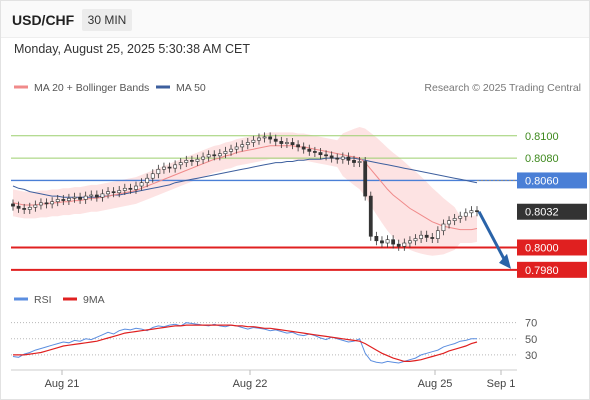 The image size is (590, 400). I want to click on rsi-line, so click(244, 343).